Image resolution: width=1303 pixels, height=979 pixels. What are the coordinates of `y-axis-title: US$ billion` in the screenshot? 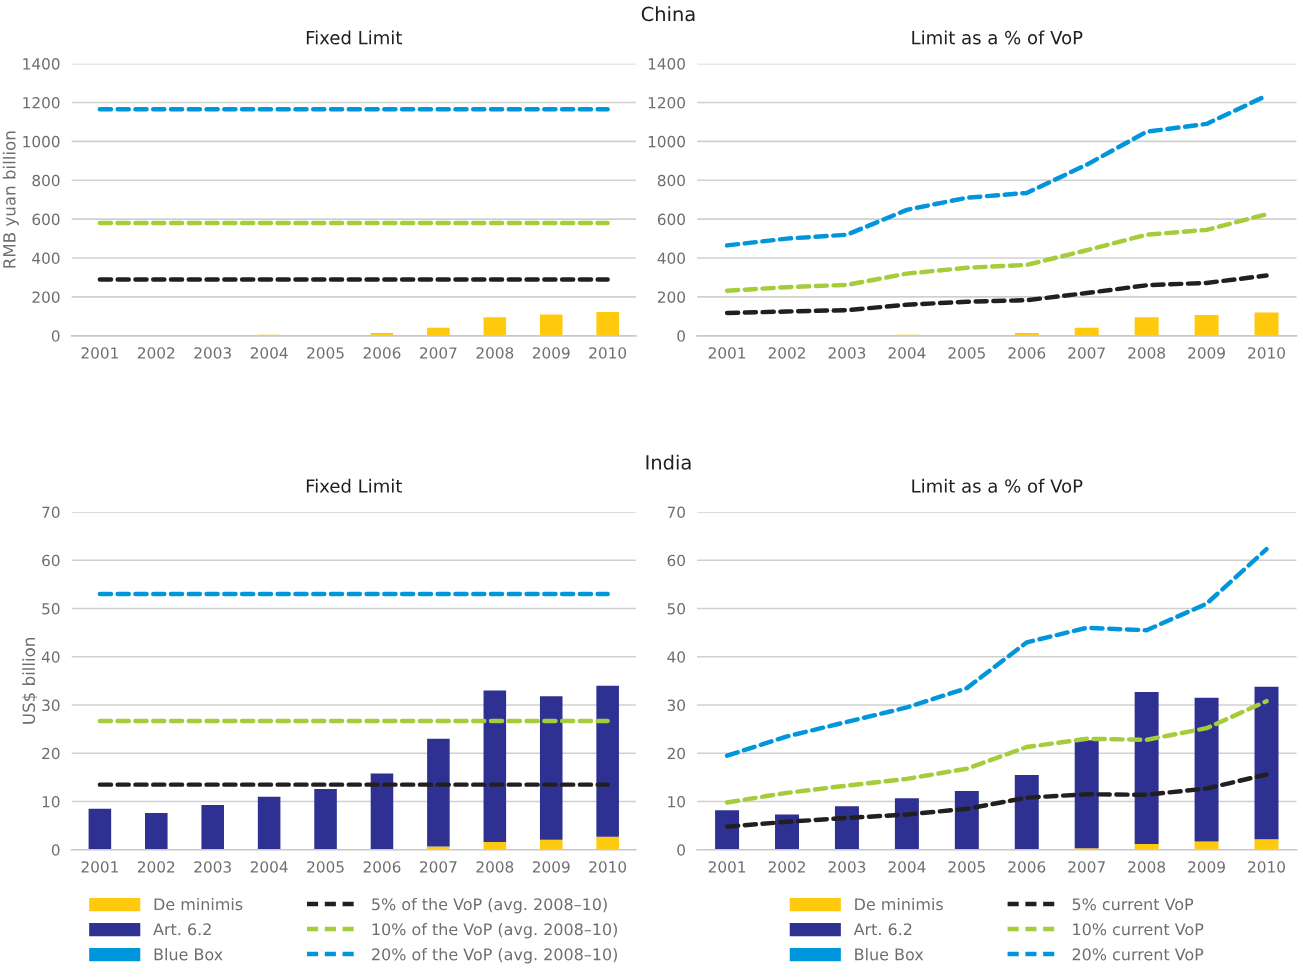 It's located at (30, 681).